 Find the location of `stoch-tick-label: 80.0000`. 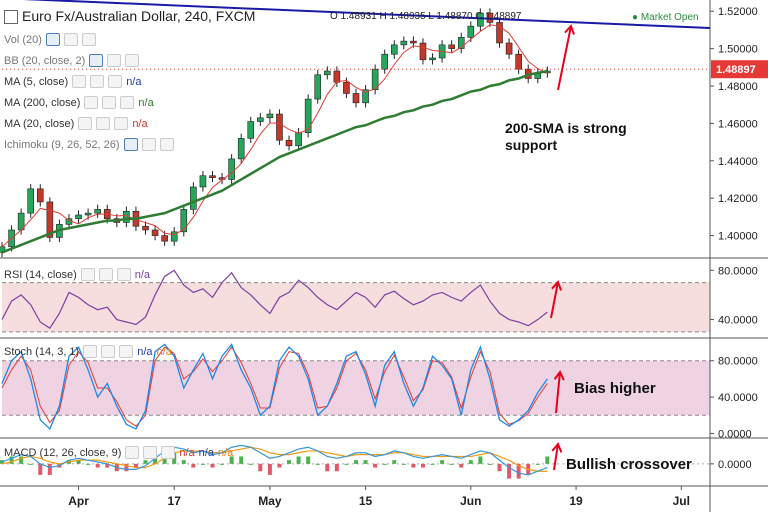

stoch-tick-label: 80.0000 is located at coordinates (738, 362).